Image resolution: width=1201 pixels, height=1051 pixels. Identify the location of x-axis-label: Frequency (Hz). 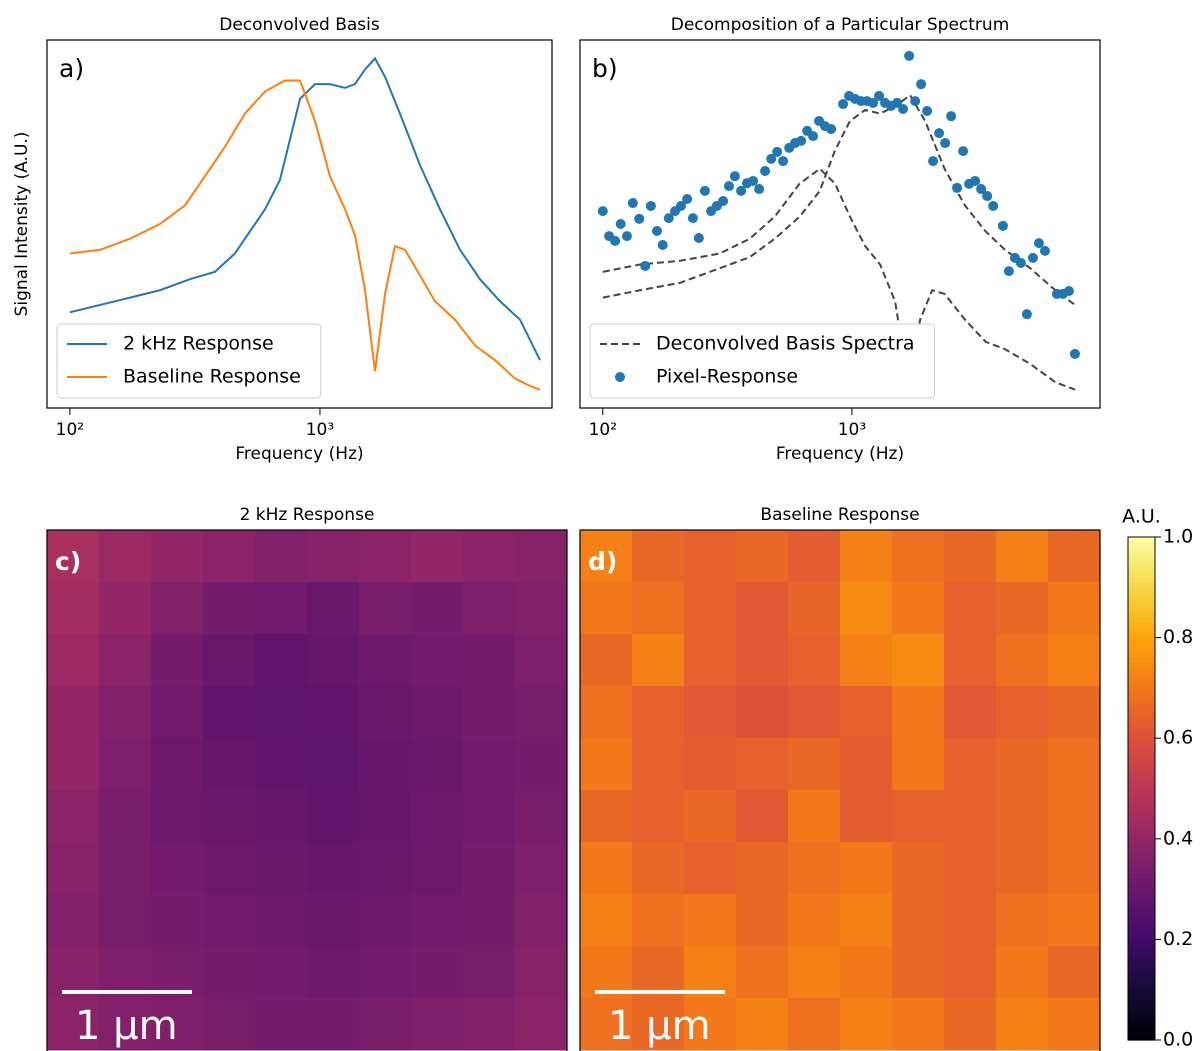
(299, 454).